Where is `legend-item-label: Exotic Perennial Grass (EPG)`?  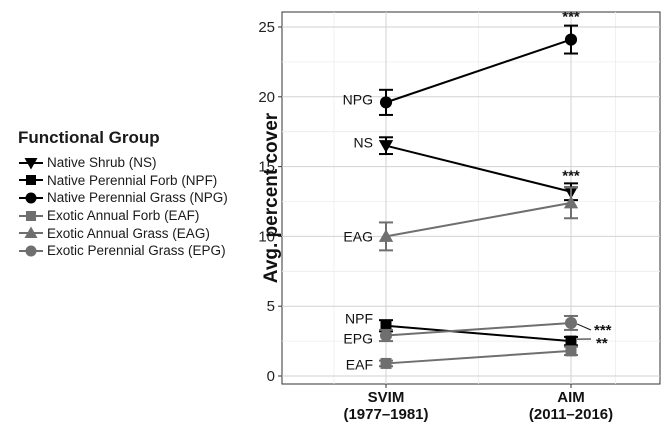
legend-item-label: Exotic Perennial Grass (EPG) is located at coordinates (136, 251).